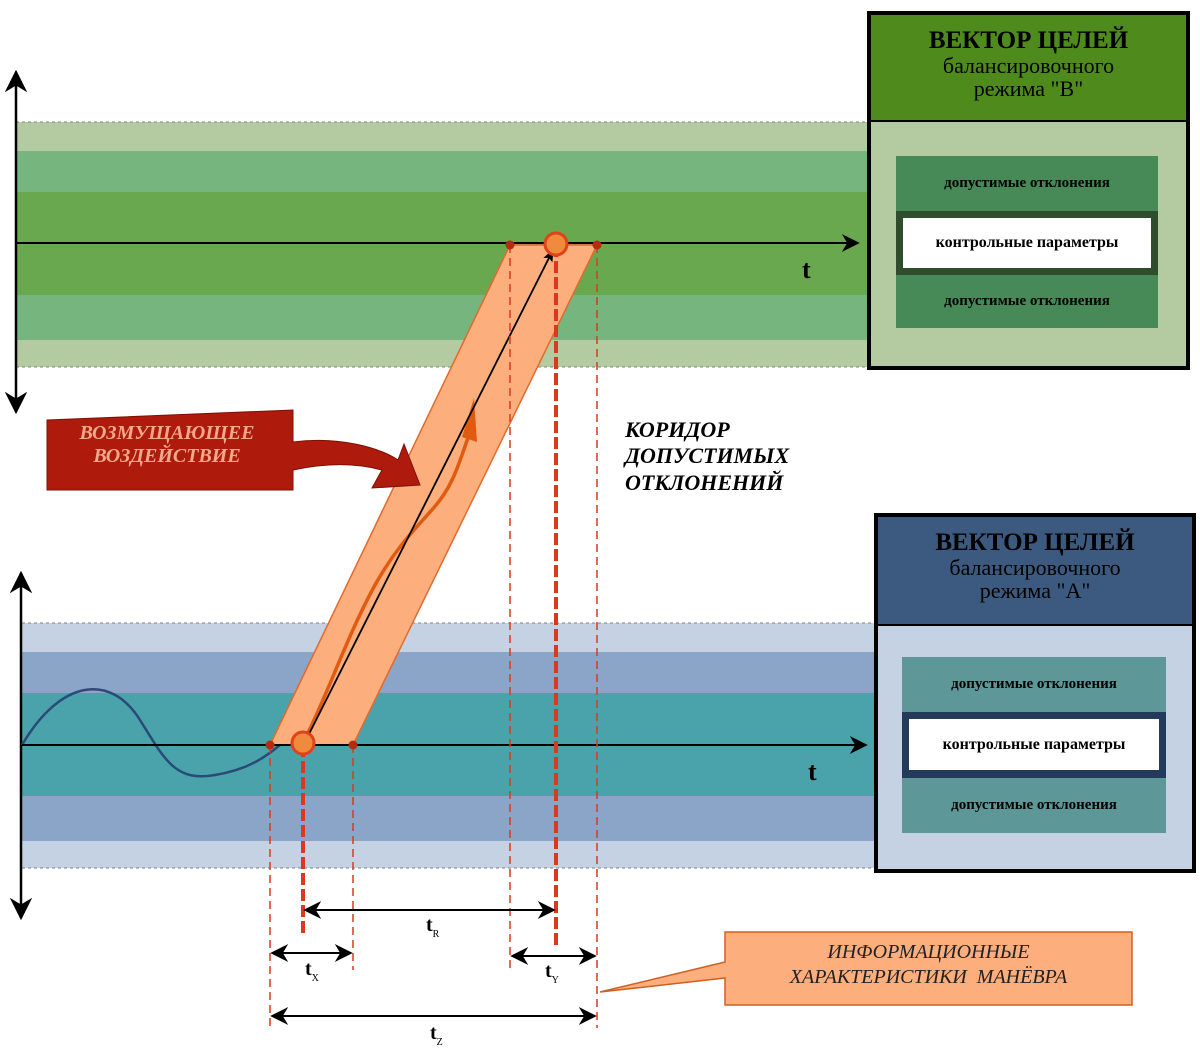 The image size is (1200, 1062). I want to click on panel-b-row-bottom: допустимые отклонения, so click(1027, 301).